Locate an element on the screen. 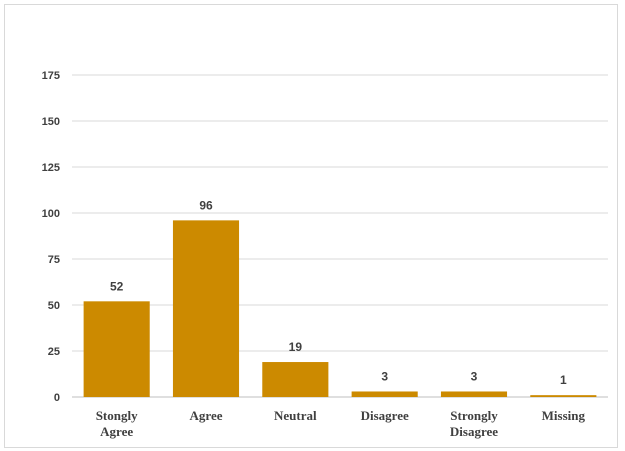 The width and height of the screenshot is (625, 451). y-tick-label: 175 is located at coordinates (51, 76).